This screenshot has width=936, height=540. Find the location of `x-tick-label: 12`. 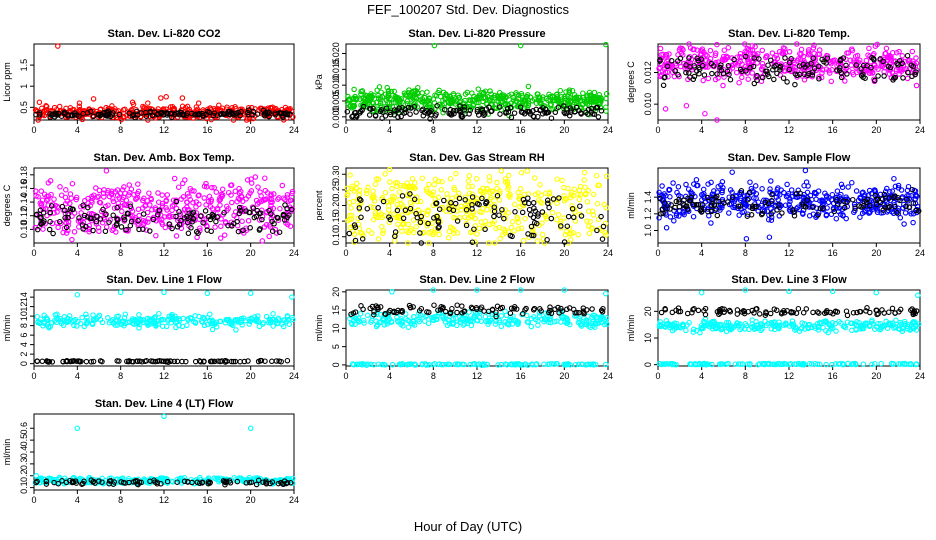

x-tick-label: 12 is located at coordinates (789, 130).